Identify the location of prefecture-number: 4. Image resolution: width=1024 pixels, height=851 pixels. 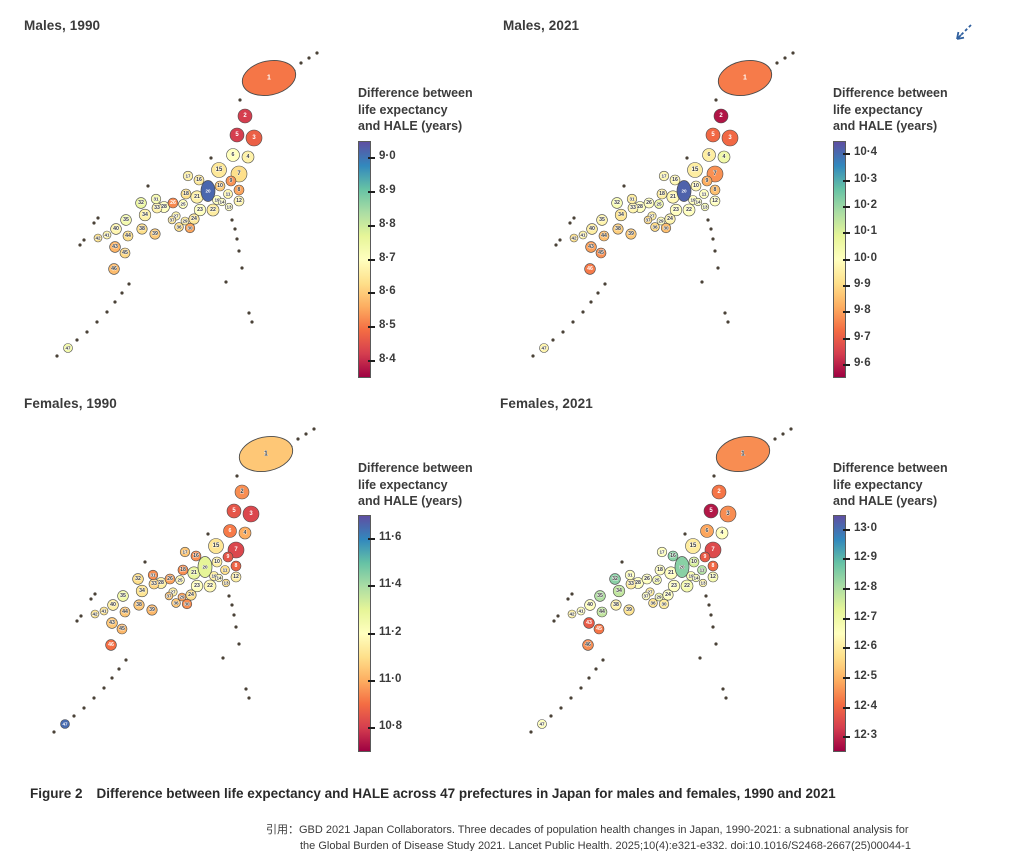
(724, 157).